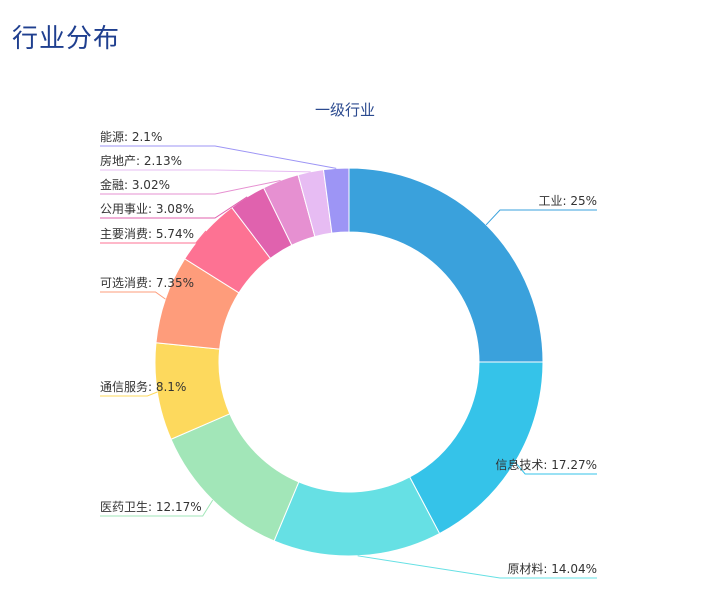 The image size is (719, 597). I want to click on slice-label-6: 主要消费: 5.74%, so click(147, 234).